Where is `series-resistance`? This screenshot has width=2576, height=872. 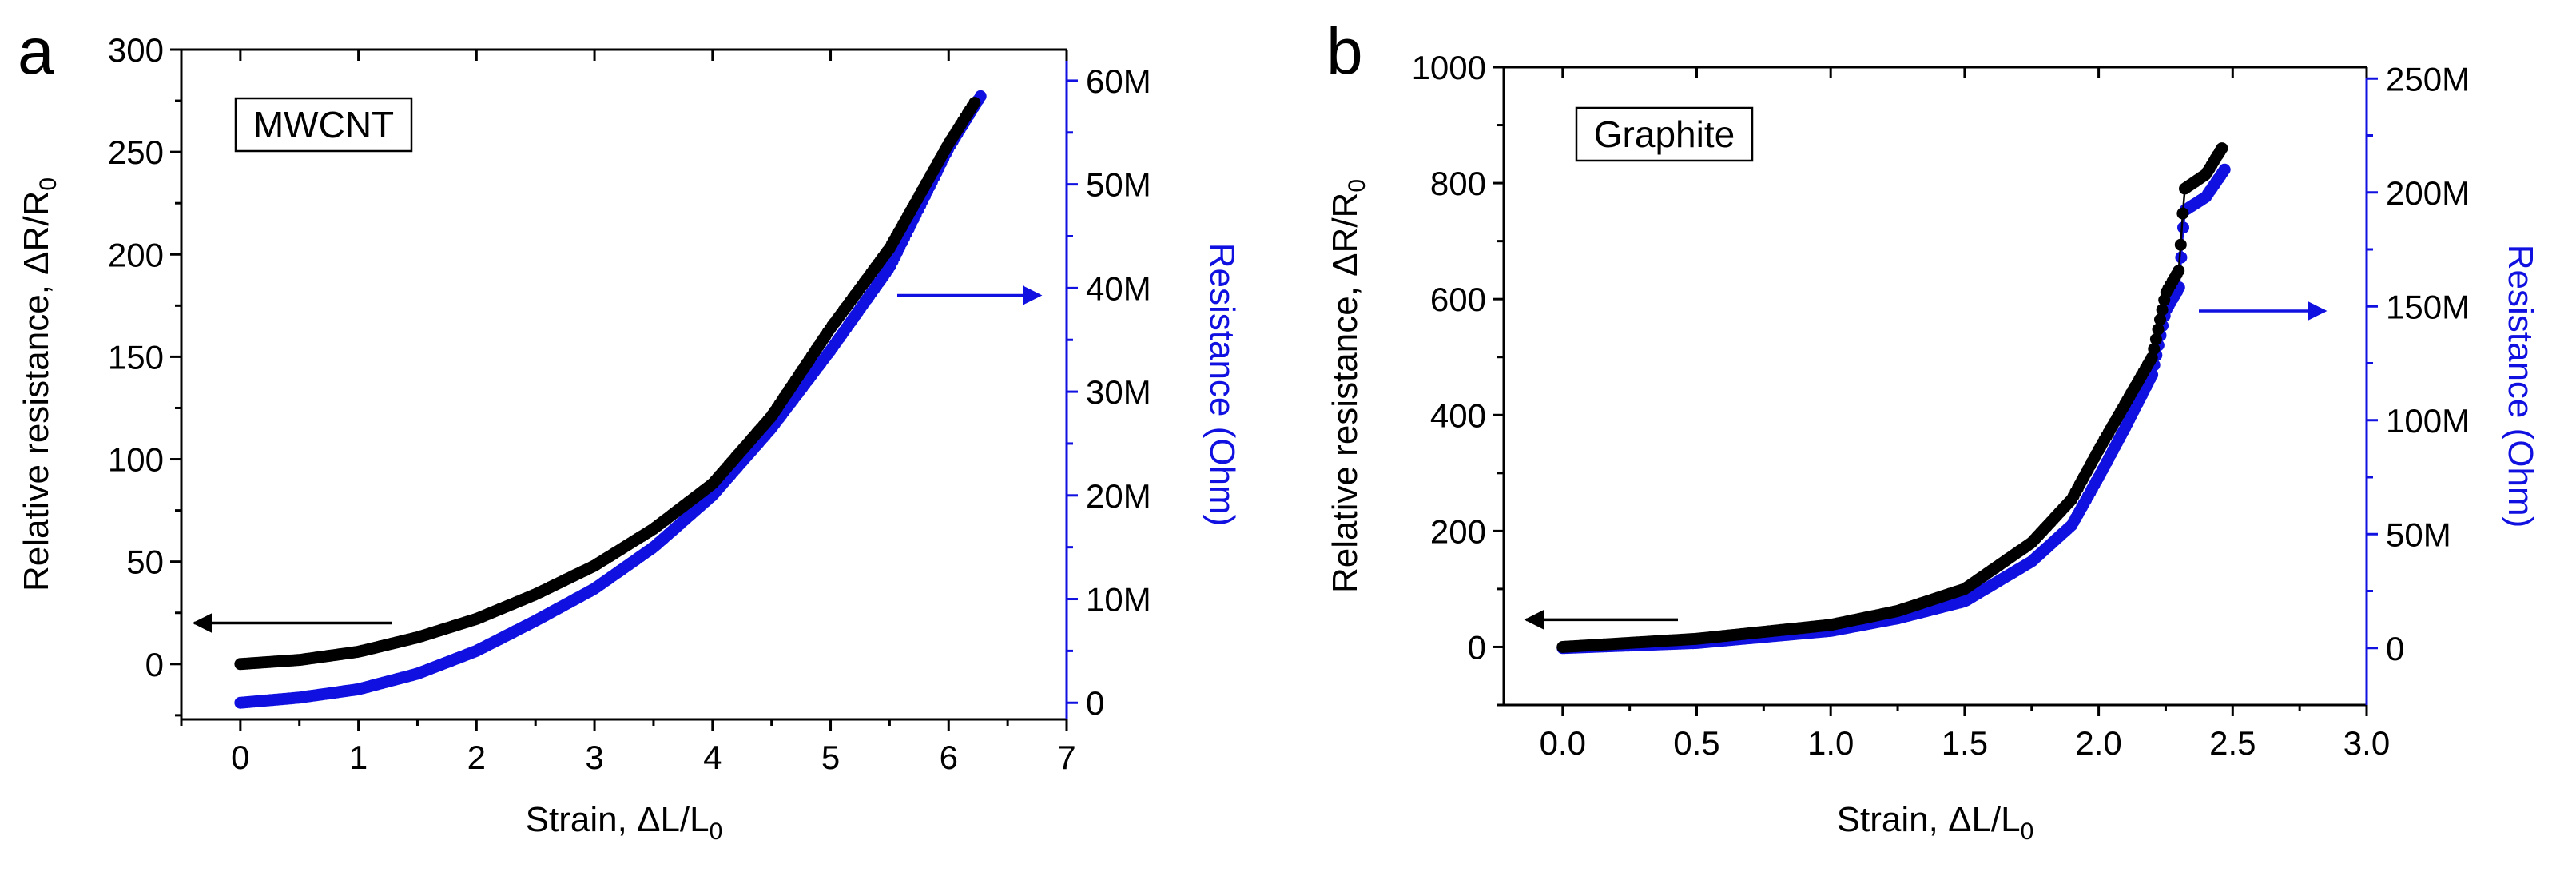 series-resistance is located at coordinates (1893, 409).